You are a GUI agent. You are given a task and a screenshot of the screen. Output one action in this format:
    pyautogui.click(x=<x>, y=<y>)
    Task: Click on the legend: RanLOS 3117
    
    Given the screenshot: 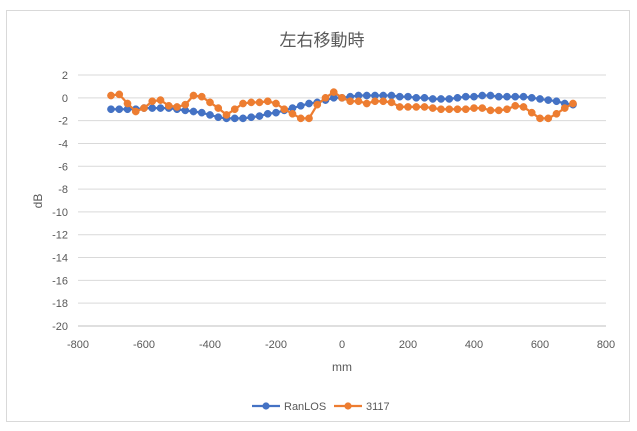 What is the action you would take?
    pyautogui.click(x=321, y=407)
    